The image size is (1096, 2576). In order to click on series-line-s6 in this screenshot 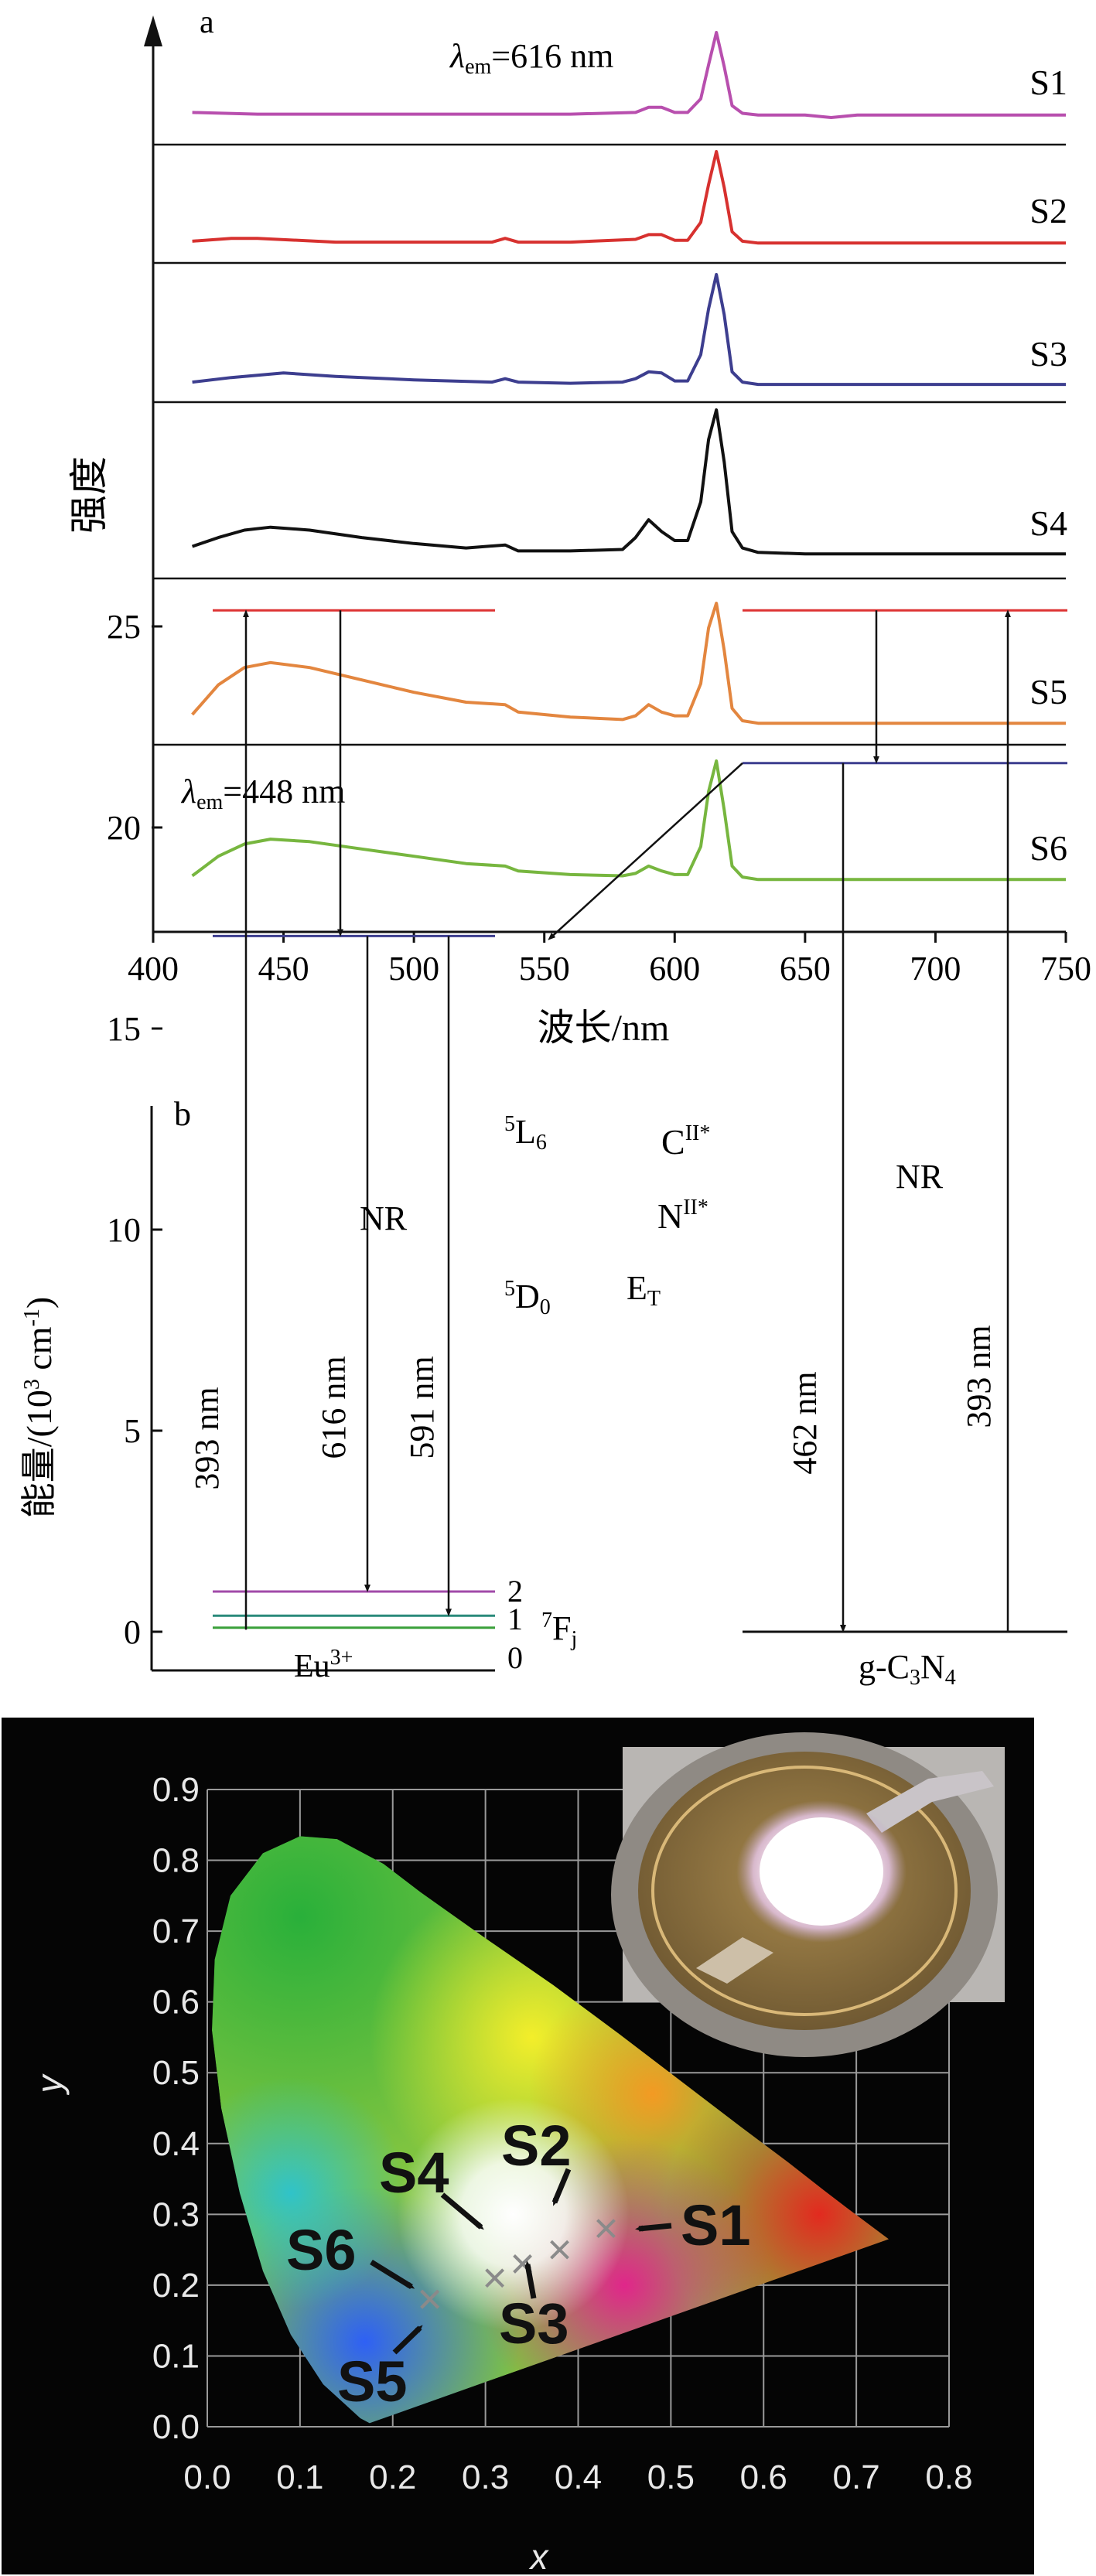, I will do `click(628, 820)`.